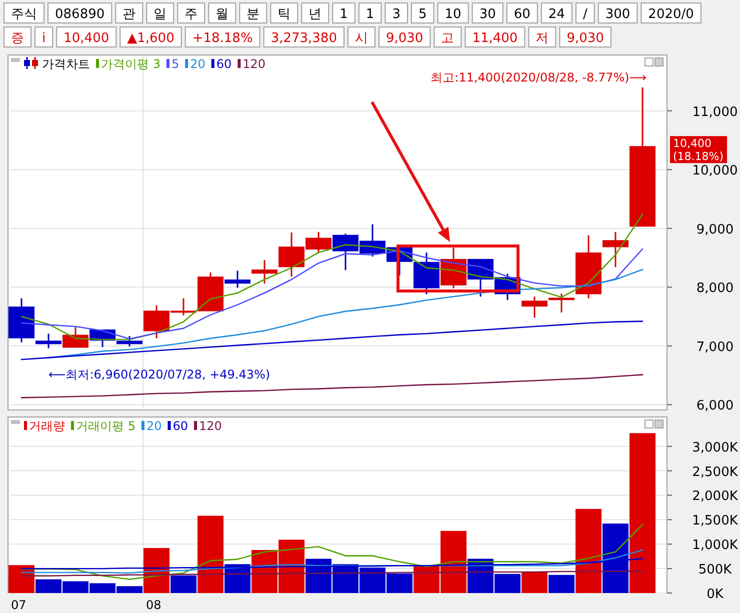 This screenshot has width=740, height=613. Describe the element at coordinates (617, 14) in the screenshot. I see `text: 300` at that location.